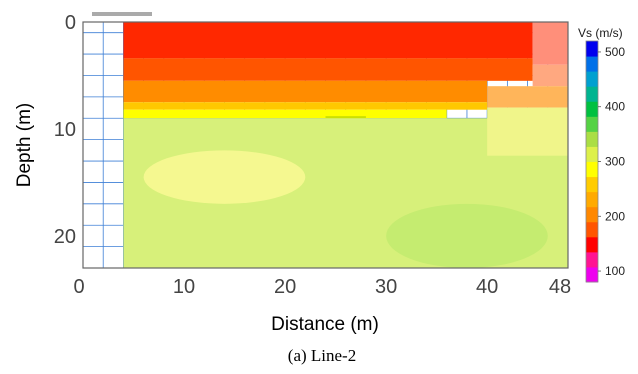 The width and height of the screenshot is (638, 374). I want to click on colorbar-tick-labels: 100 200 300 400 500, so click(611, 161).